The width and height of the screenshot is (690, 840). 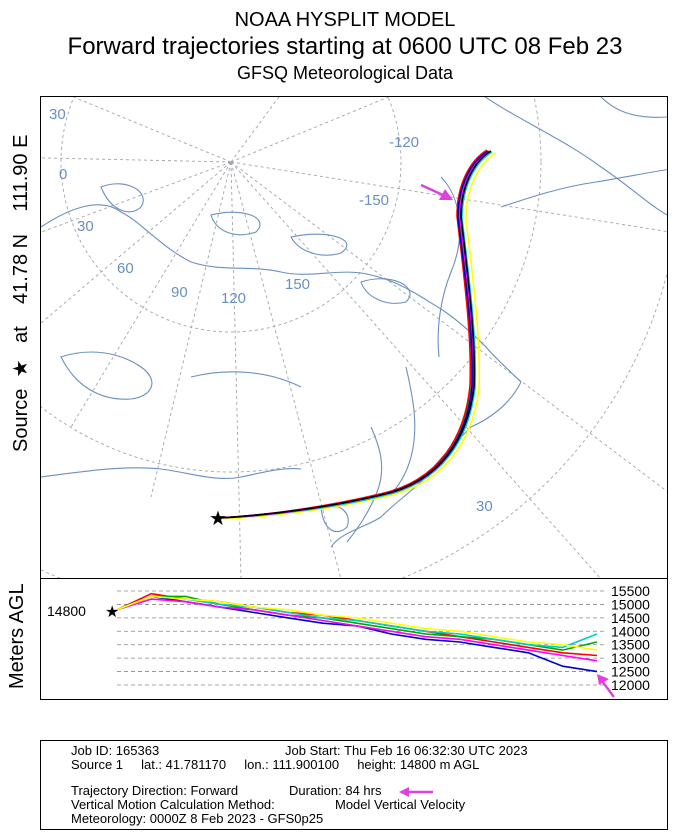 What do you see at coordinates (630, 591) in the screenshot?
I see `altitude-tick-label: 15500` at bounding box center [630, 591].